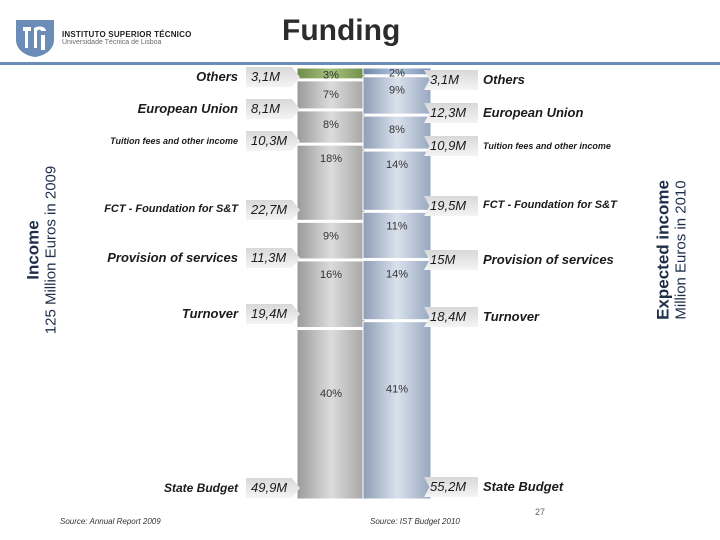  What do you see at coordinates (269, 314) in the screenshot?
I see `left-amount-value: 19,4M` at bounding box center [269, 314].